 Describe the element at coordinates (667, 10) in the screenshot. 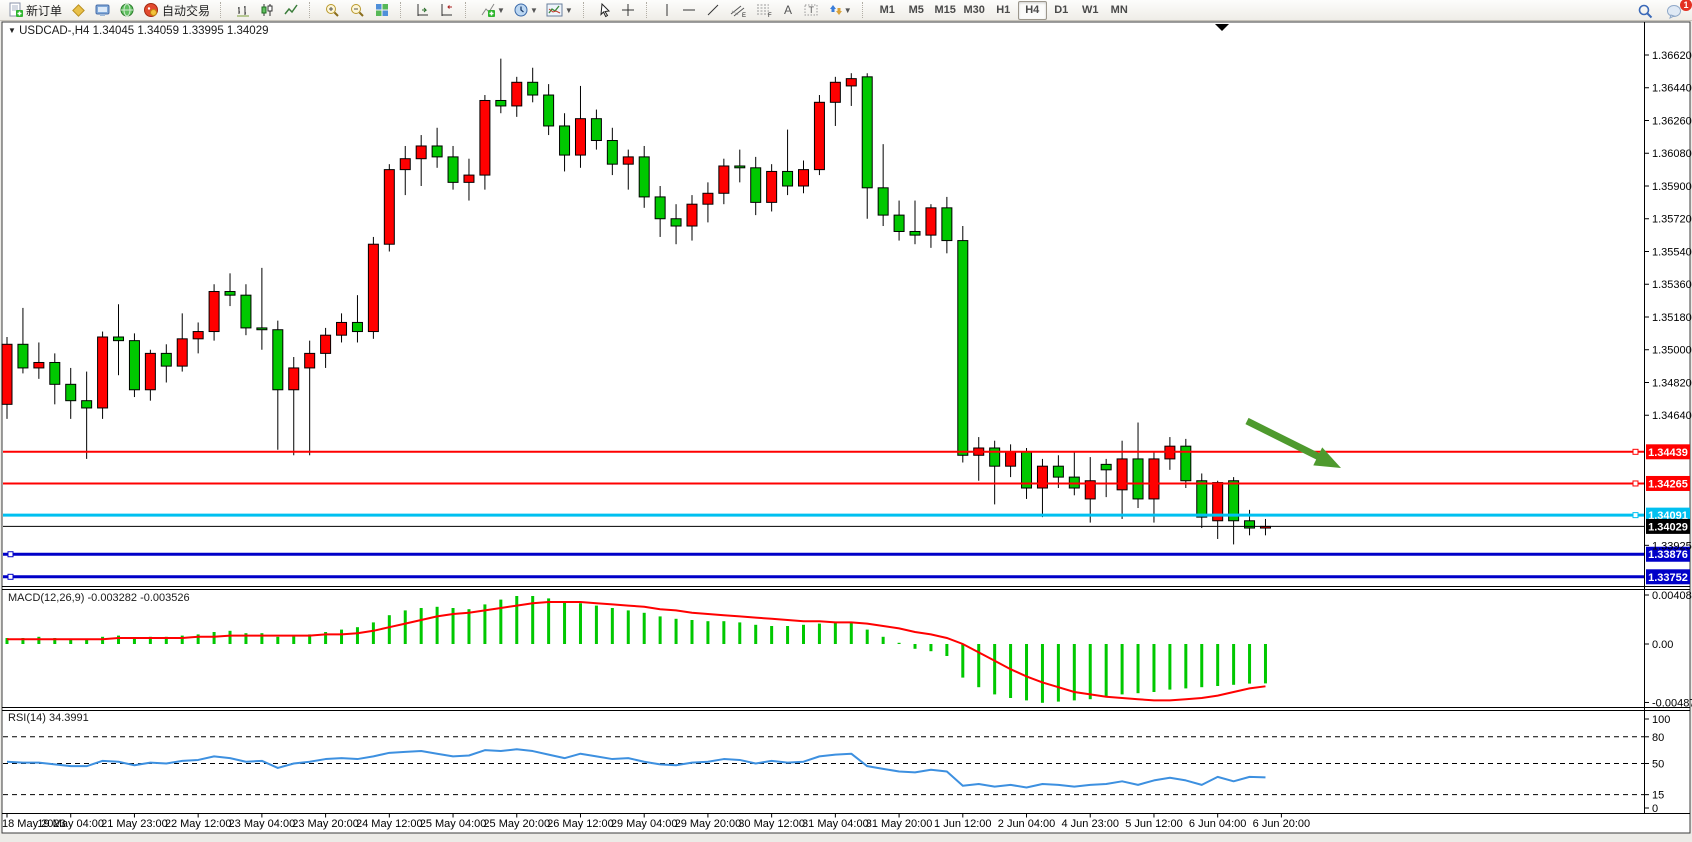

I see `vline-tool-button` at that location.